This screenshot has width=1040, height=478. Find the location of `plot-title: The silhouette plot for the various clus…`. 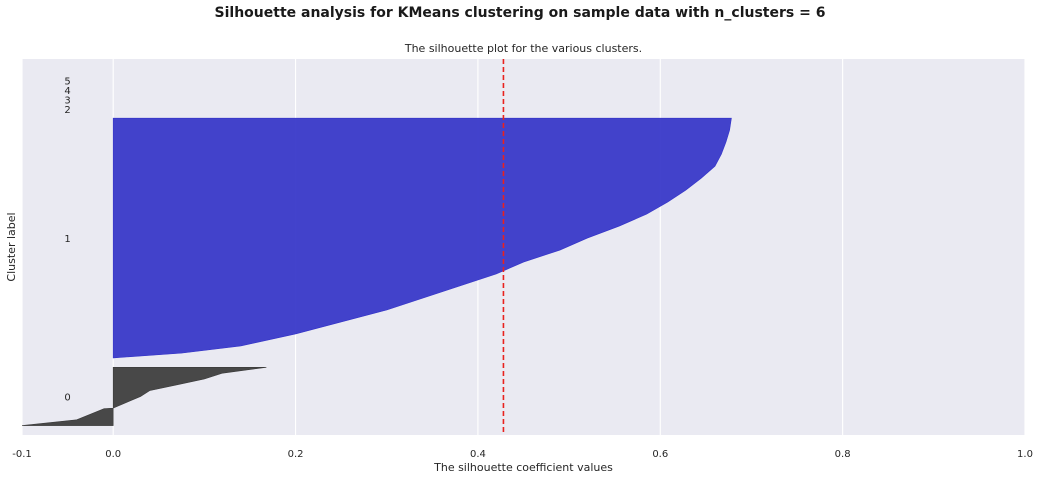

plot-title: The silhouette plot for the various clus… is located at coordinates (523, 48).